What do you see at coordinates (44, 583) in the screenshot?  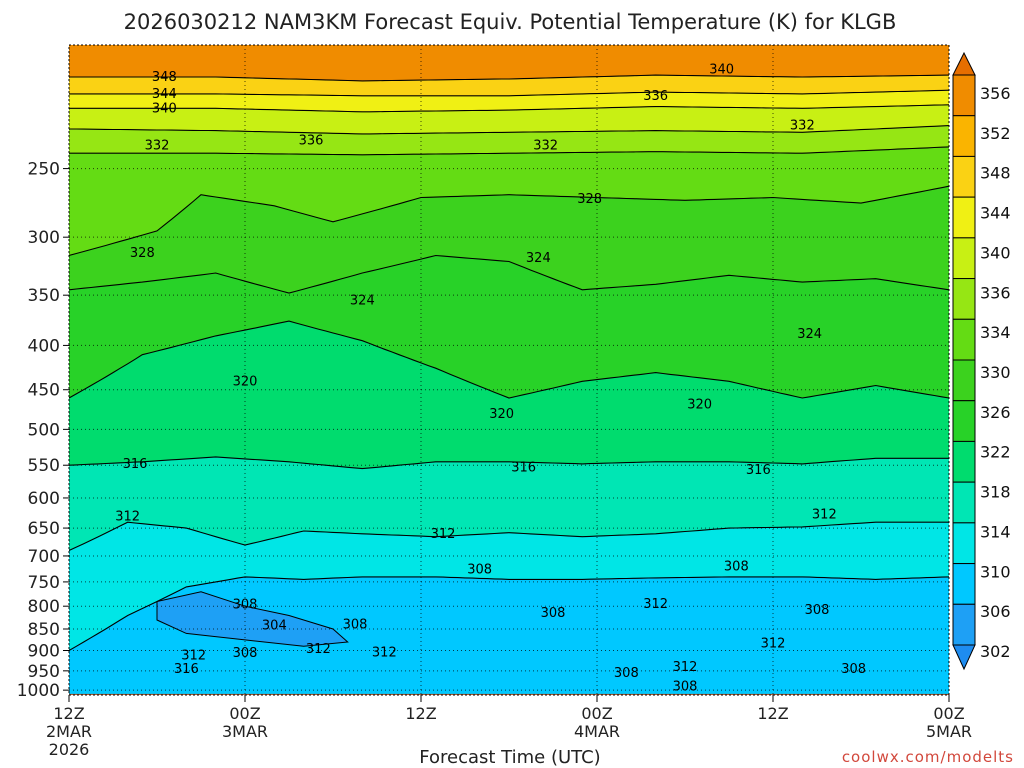 I see `y-tick-label: 750` at bounding box center [44, 583].